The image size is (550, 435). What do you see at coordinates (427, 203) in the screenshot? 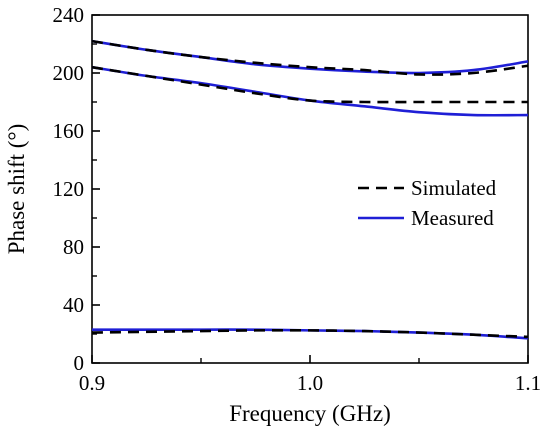
I see `legend: Simulated Measured` at bounding box center [427, 203].